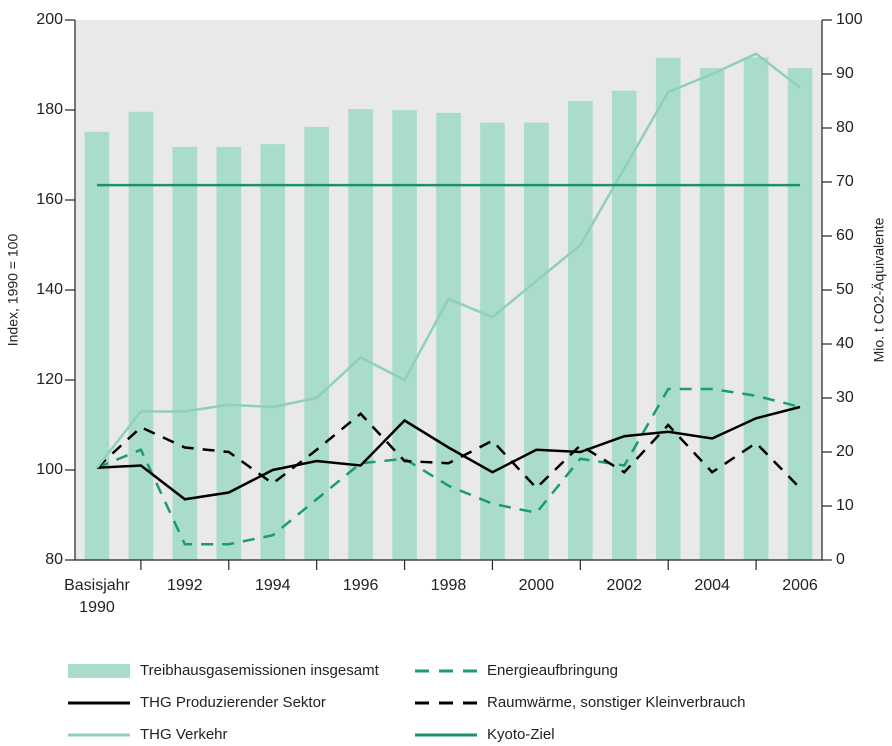 The width and height of the screenshot is (892, 746). I want to click on y2-tick-label: 50, so click(845, 289).